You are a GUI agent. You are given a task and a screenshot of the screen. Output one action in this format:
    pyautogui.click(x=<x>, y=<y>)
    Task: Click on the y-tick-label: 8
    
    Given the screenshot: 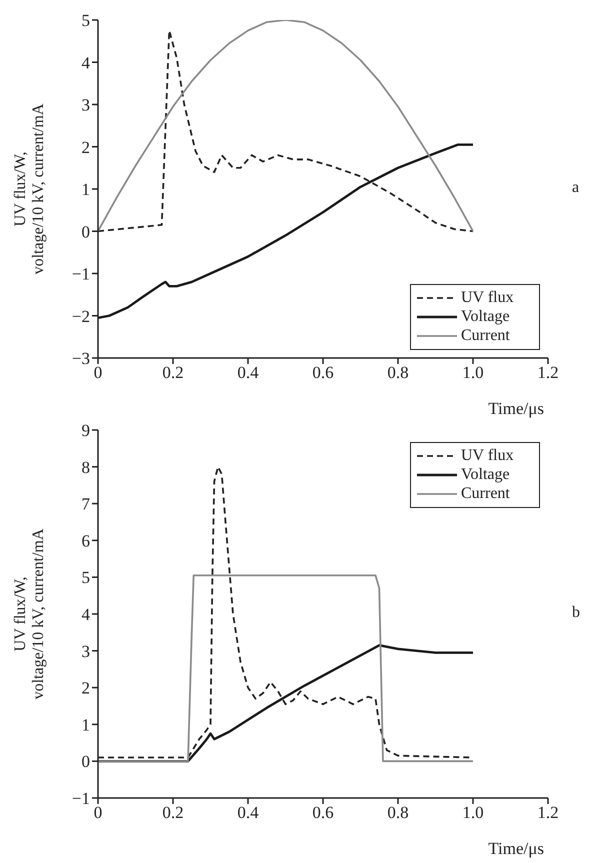 What is the action you would take?
    pyautogui.click(x=86, y=467)
    